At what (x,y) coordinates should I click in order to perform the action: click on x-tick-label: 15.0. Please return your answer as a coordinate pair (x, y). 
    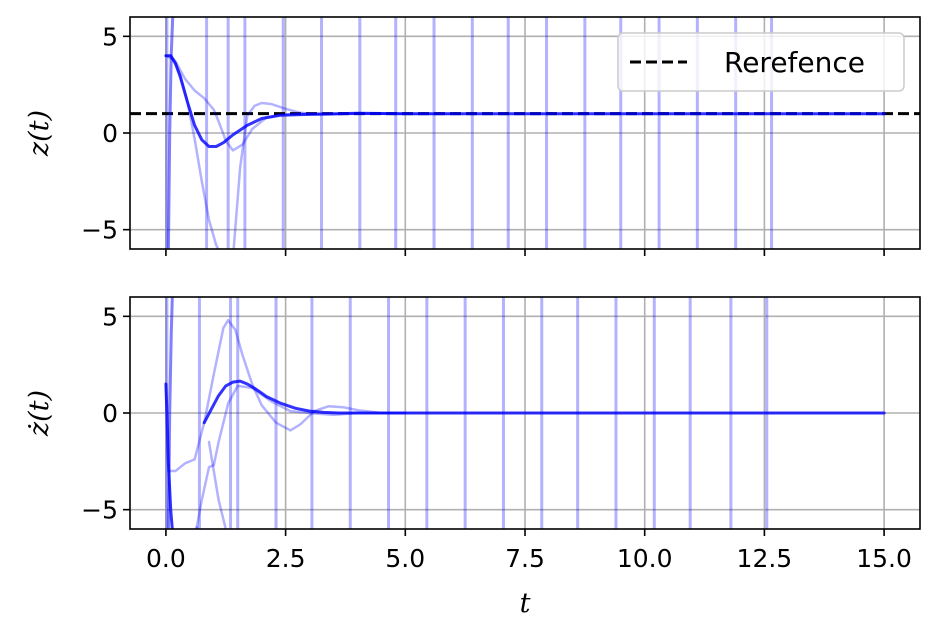
    Looking at the image, I should click on (884, 558).